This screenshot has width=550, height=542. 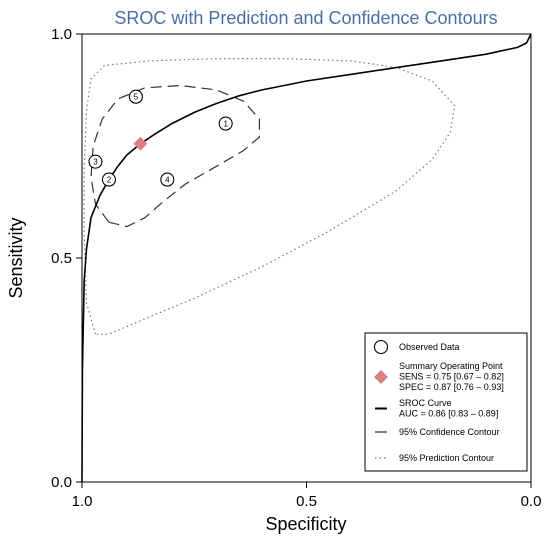 I want to click on legend-label: Summary Operating Point, so click(x=451, y=366).